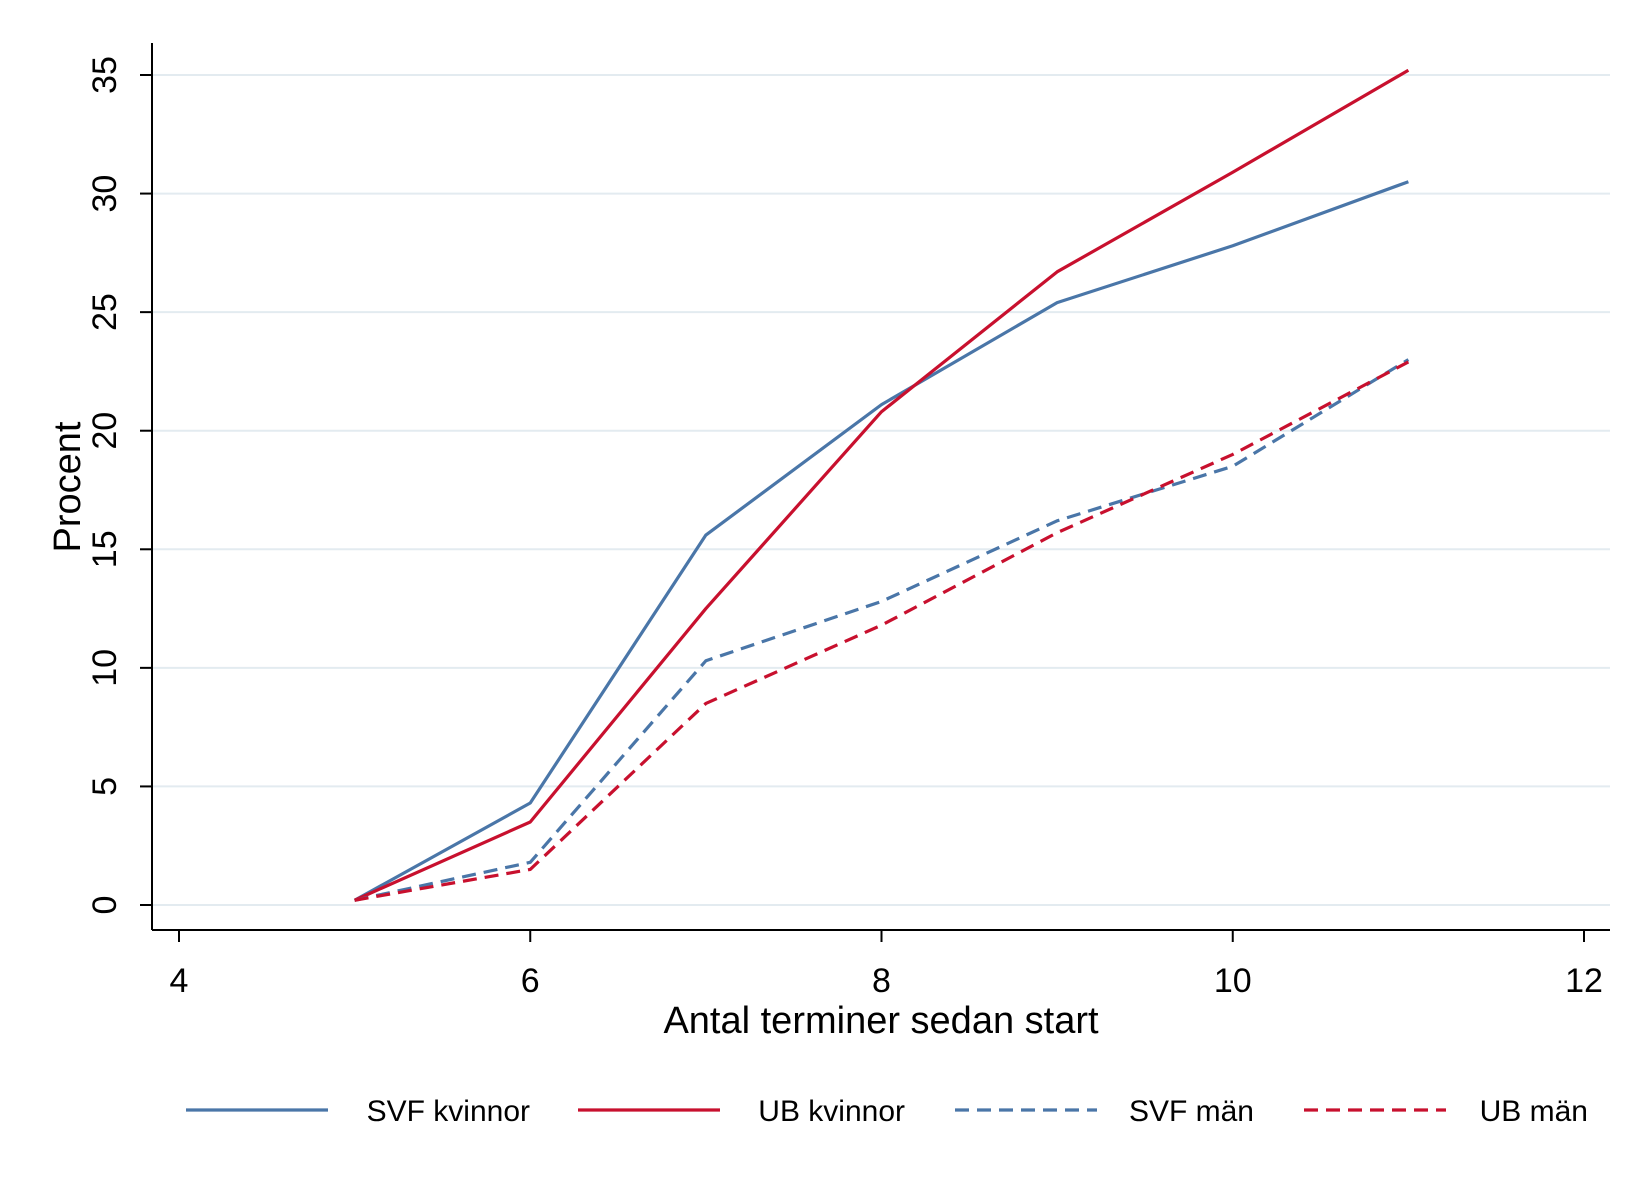  What do you see at coordinates (881, 981) in the screenshot?
I see `x-tick-label-2: 8` at bounding box center [881, 981].